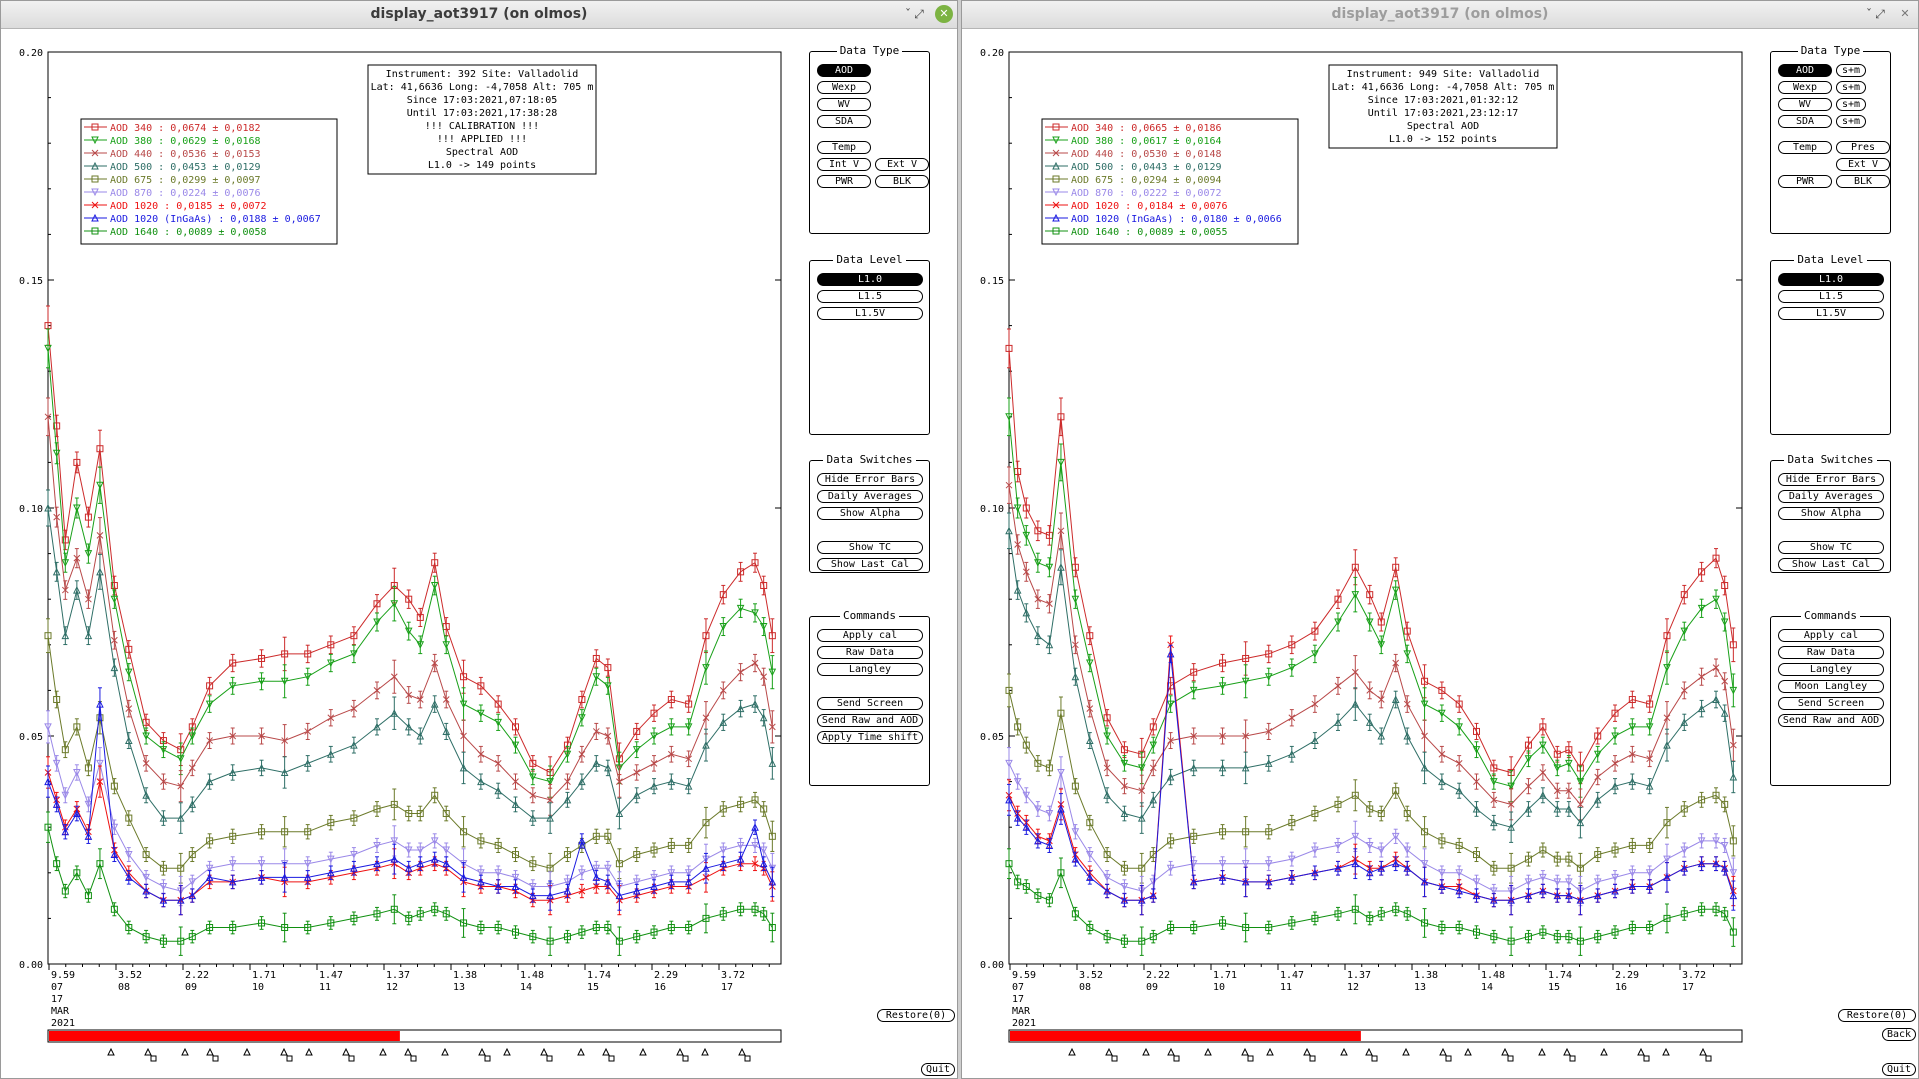  What do you see at coordinates (992, 737) in the screenshot?
I see `y-tick-label: 0.05` at bounding box center [992, 737].